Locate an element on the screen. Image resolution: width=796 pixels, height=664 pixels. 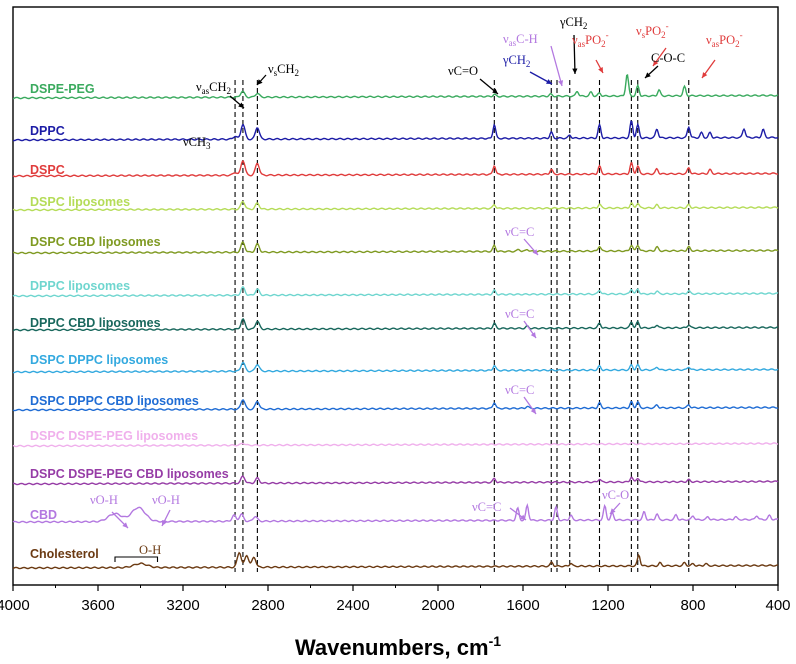
series-label: DSPC CBD liposomes is located at coordinates (95, 242).